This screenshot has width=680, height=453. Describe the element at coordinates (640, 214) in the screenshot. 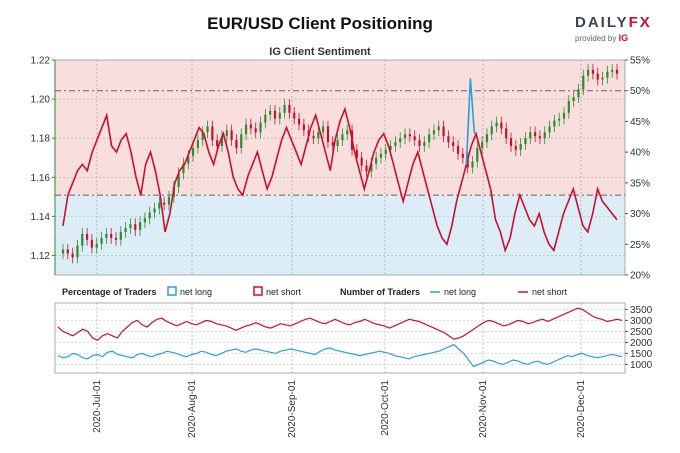

I see `percent-tick-label: 30%` at that location.